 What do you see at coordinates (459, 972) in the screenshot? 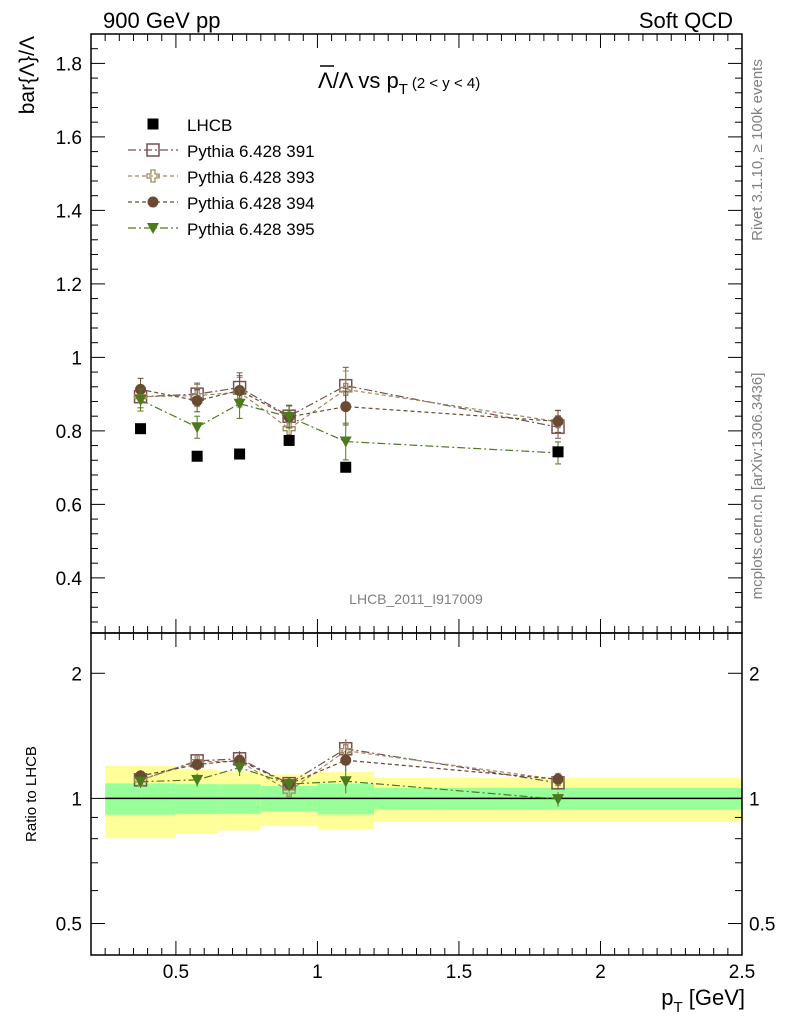
I see `x-tick-label: 1.5` at bounding box center [459, 972].